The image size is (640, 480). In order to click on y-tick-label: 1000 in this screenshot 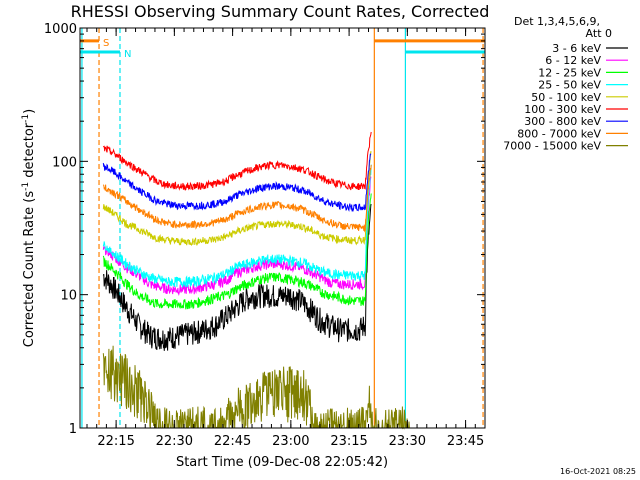, I will do `click(60, 29)`.